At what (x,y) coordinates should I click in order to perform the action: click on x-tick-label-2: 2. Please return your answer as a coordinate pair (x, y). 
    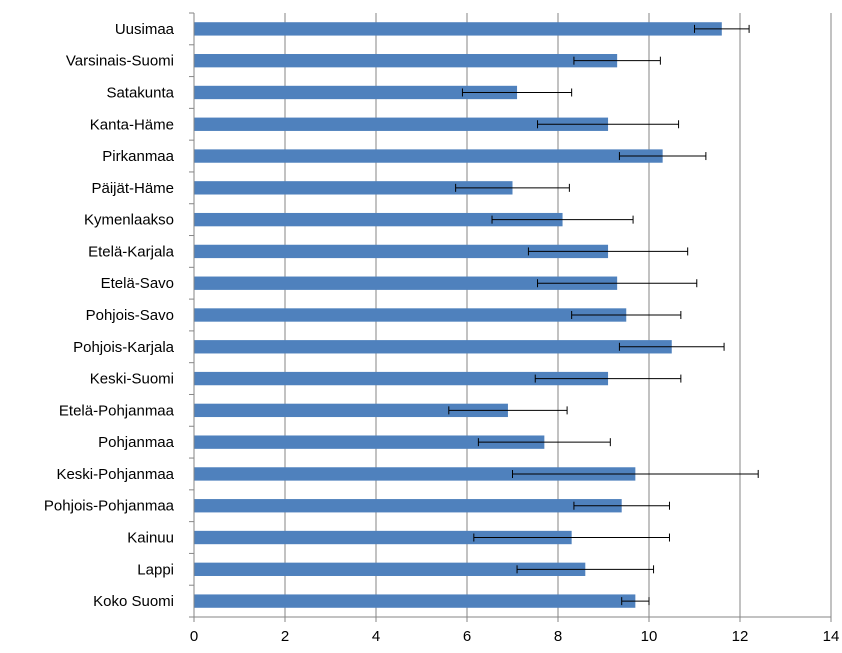
    Looking at the image, I should click on (285, 636).